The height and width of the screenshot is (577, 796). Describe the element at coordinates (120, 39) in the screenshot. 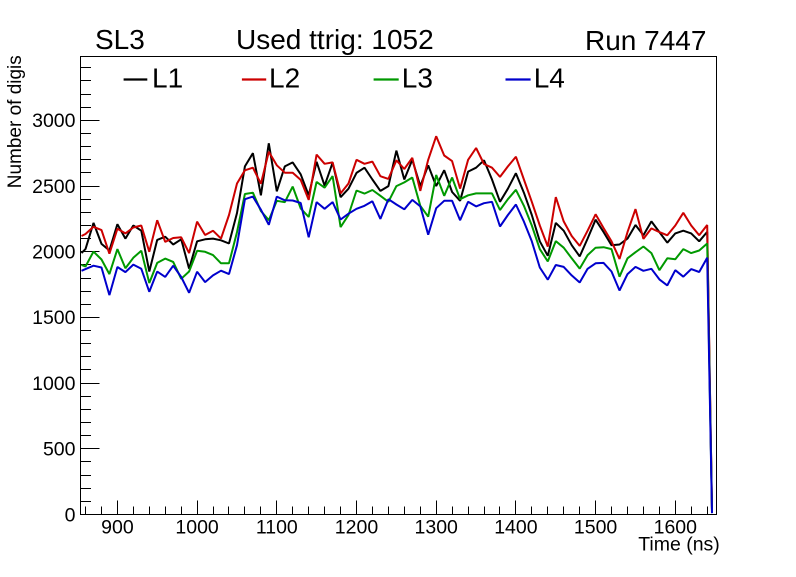

I see `svg-text: SL3` at that location.